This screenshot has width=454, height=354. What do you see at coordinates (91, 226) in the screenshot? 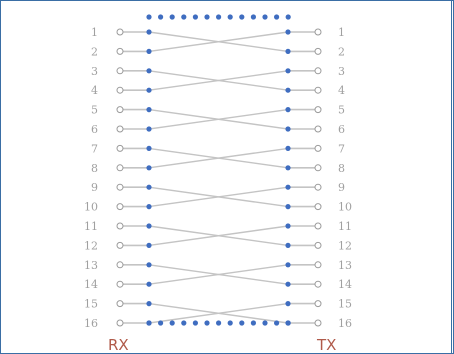
I see `port-number-left: 11` at bounding box center [91, 226].